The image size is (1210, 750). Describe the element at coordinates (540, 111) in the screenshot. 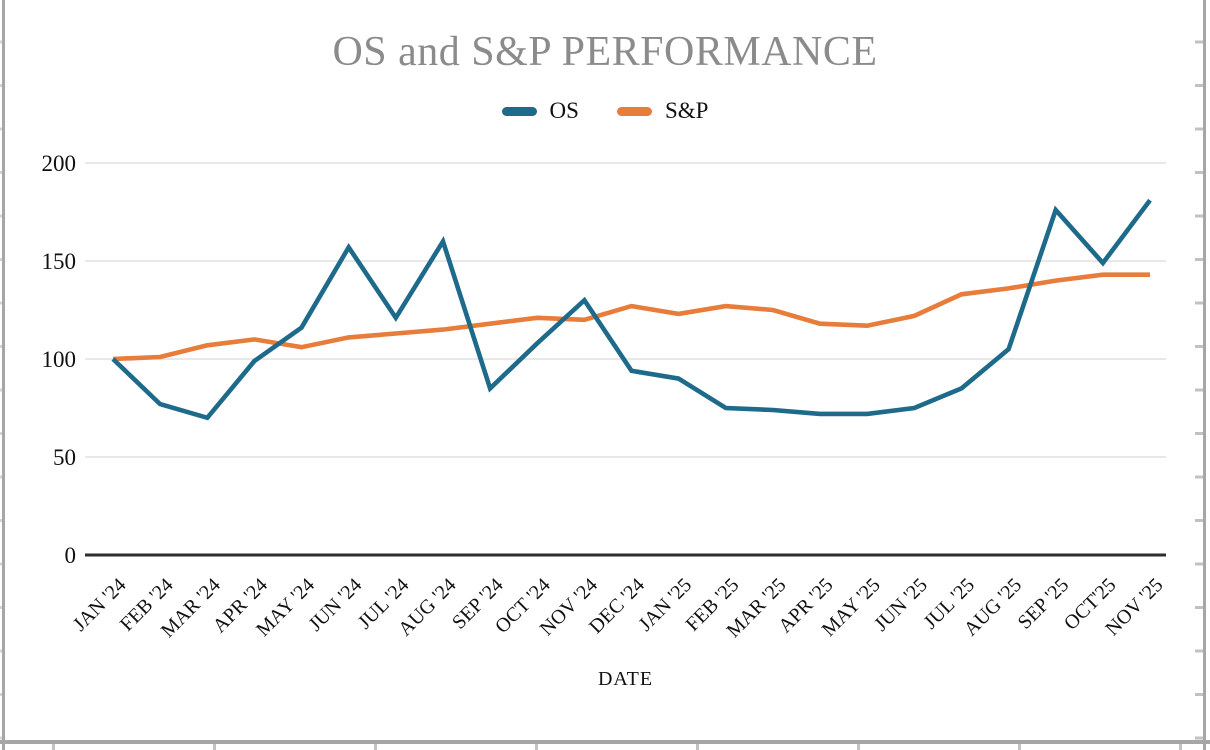

I see `legend-item-os: OS` at that location.